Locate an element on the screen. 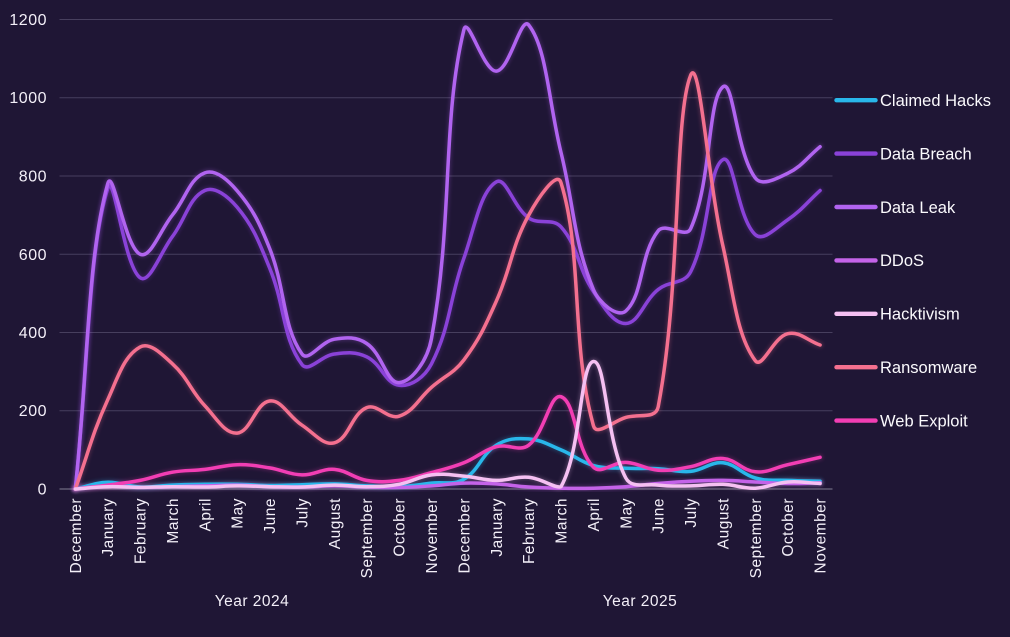 The image size is (1010, 637). svg-text: 200 is located at coordinates (33, 411).